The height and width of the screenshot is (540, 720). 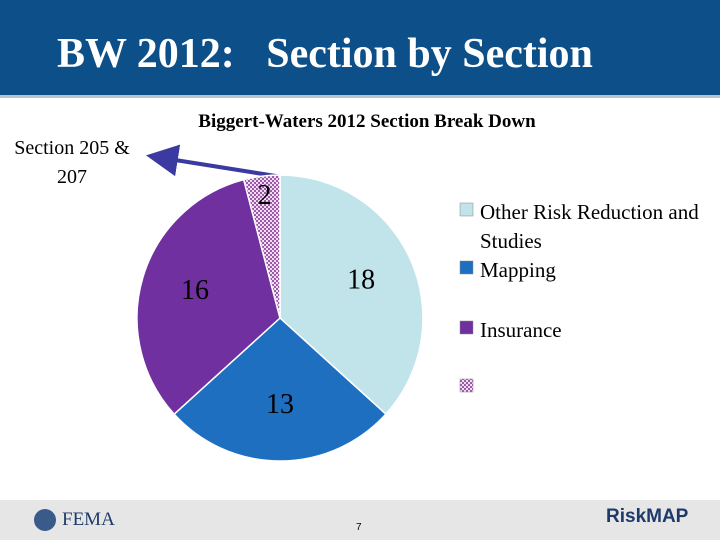 I want to click on agency: FEMA, so click(x=88, y=519).